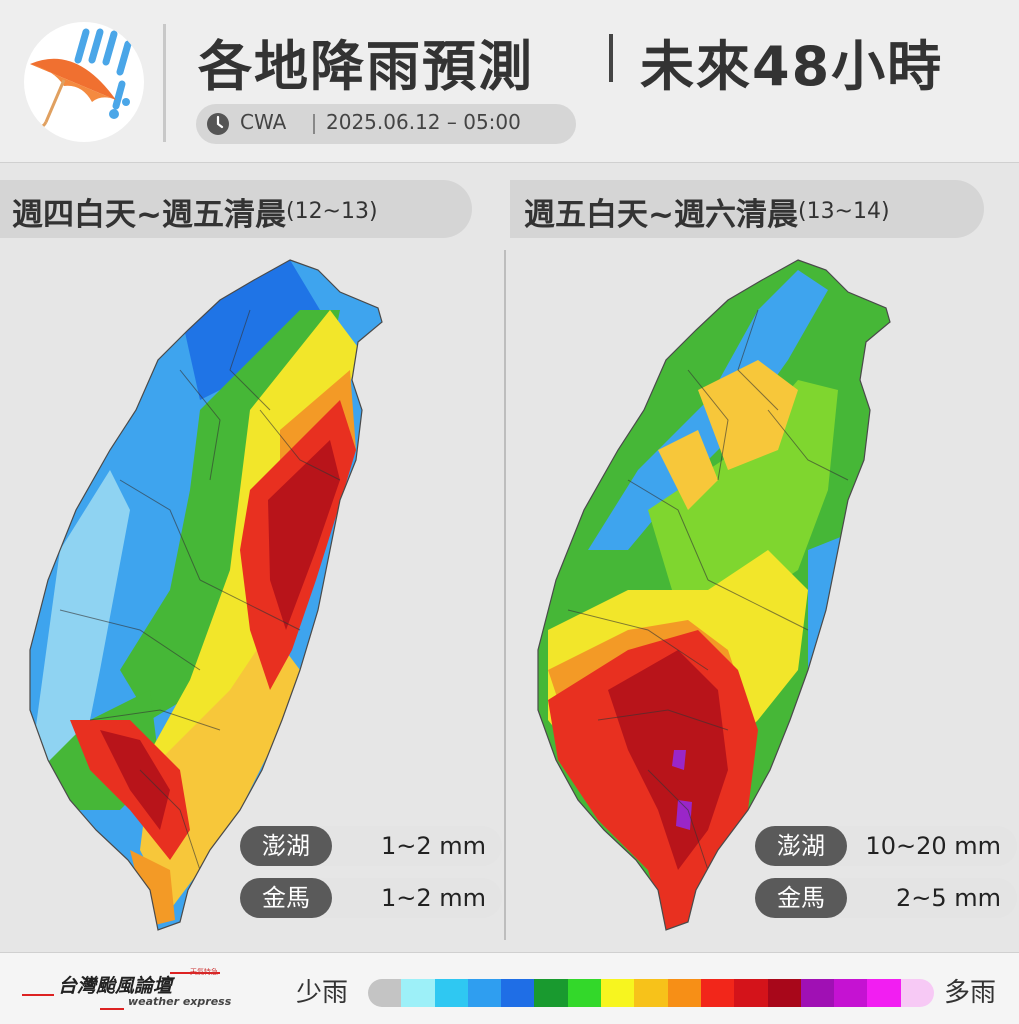 This screenshot has height=1024, width=1019. I want to click on island-rain-penghu-1: 澎湖 1~2 mm, so click(371, 846).